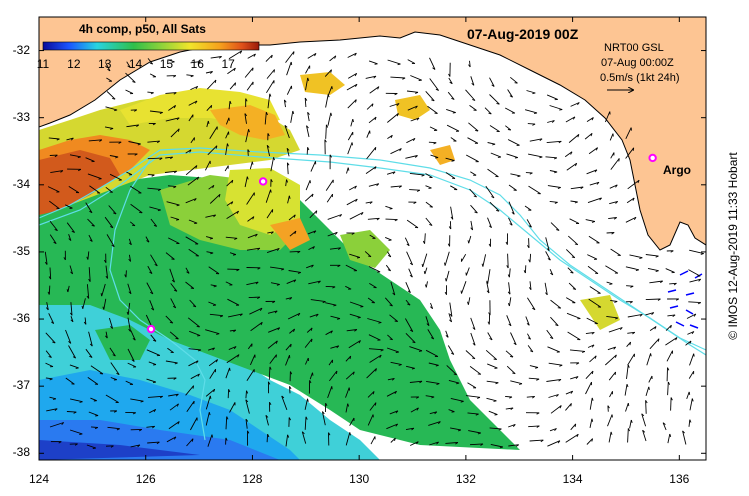  Describe the element at coordinates (39, 479) in the screenshot. I see `x-axis-label: 124` at that location.